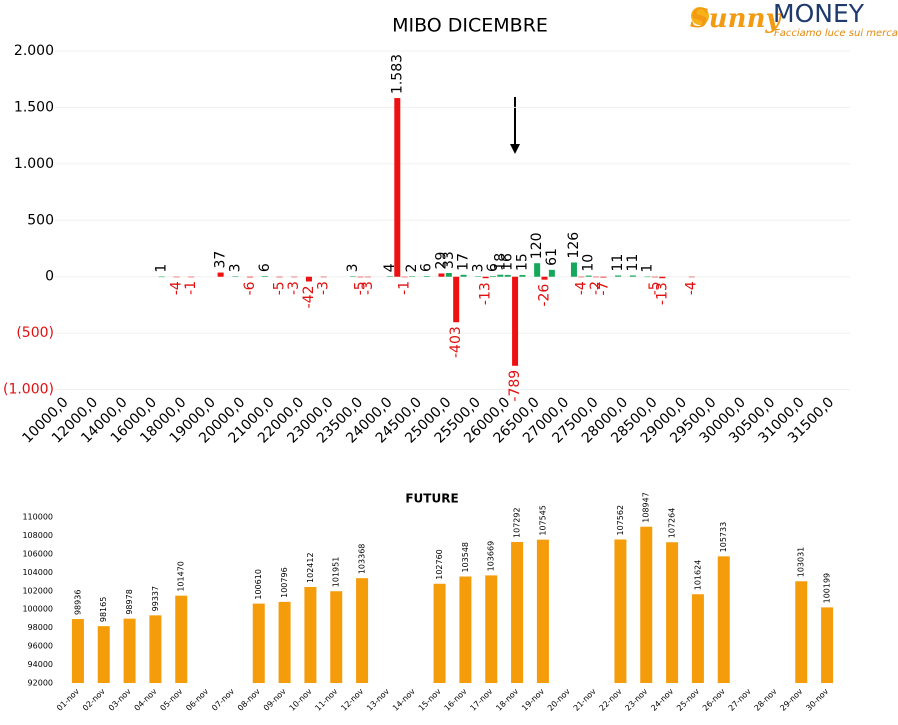 Image resolution: width=898 pixels, height=725 pixels. What do you see at coordinates (486, 293) in the screenshot?
I see `data-label: -13` at bounding box center [486, 293].